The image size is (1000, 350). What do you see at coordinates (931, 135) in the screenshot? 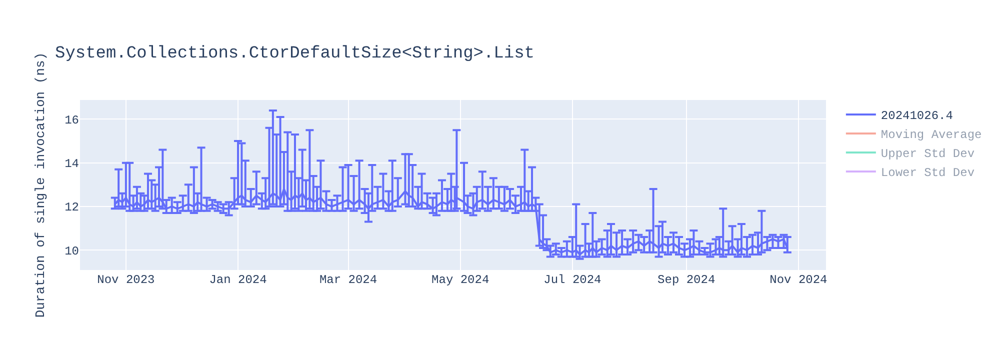
I see `legend-label: Moving Average` at bounding box center [931, 135].